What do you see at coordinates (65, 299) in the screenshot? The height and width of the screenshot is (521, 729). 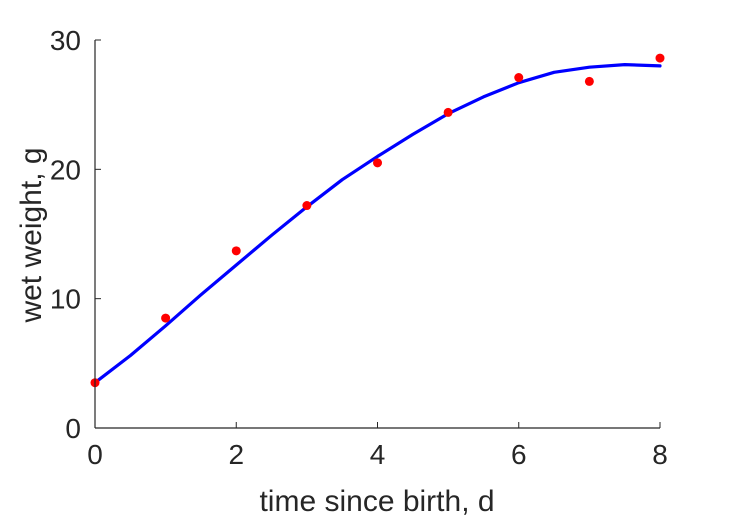 I see `y-tick-label: 10` at bounding box center [65, 299].